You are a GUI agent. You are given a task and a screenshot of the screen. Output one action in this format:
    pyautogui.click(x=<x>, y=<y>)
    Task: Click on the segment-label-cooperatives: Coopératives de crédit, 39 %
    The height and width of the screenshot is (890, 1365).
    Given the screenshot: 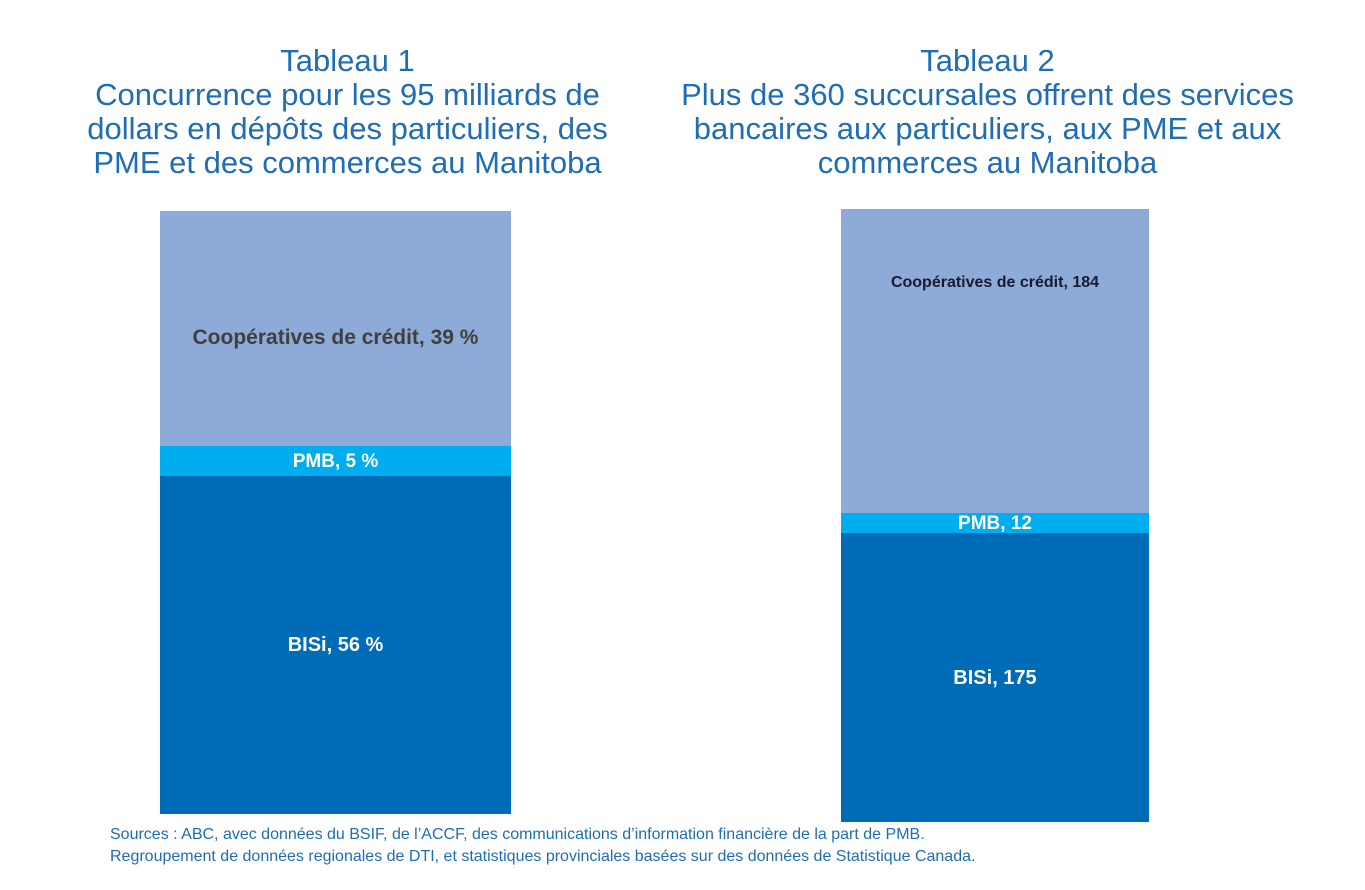 What is the action you would take?
    pyautogui.click(x=335, y=337)
    